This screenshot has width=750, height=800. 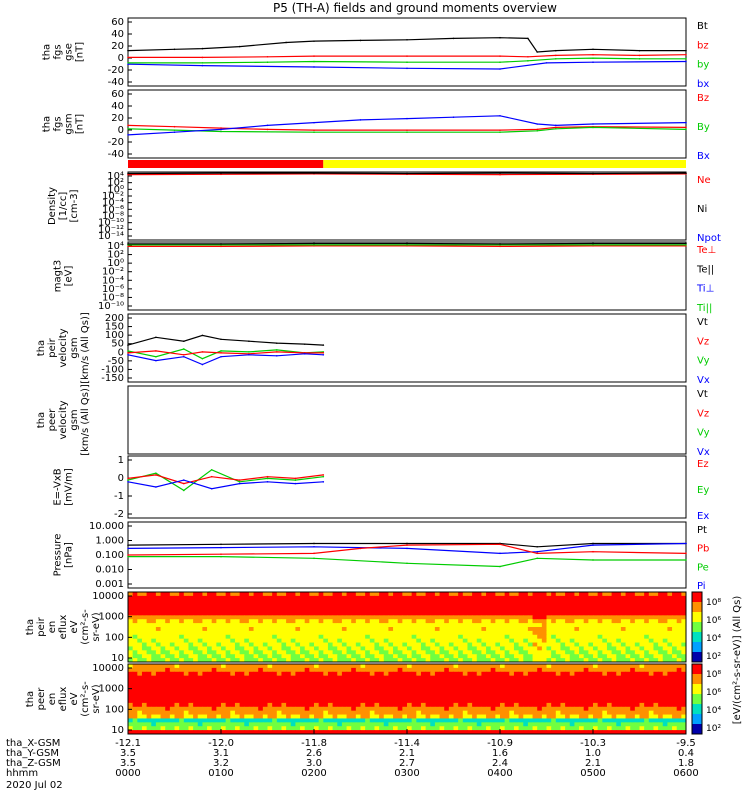 What do you see at coordinates (202, 63) in the screenshot?
I see `series-point-fgs_gse` at bounding box center [202, 63].